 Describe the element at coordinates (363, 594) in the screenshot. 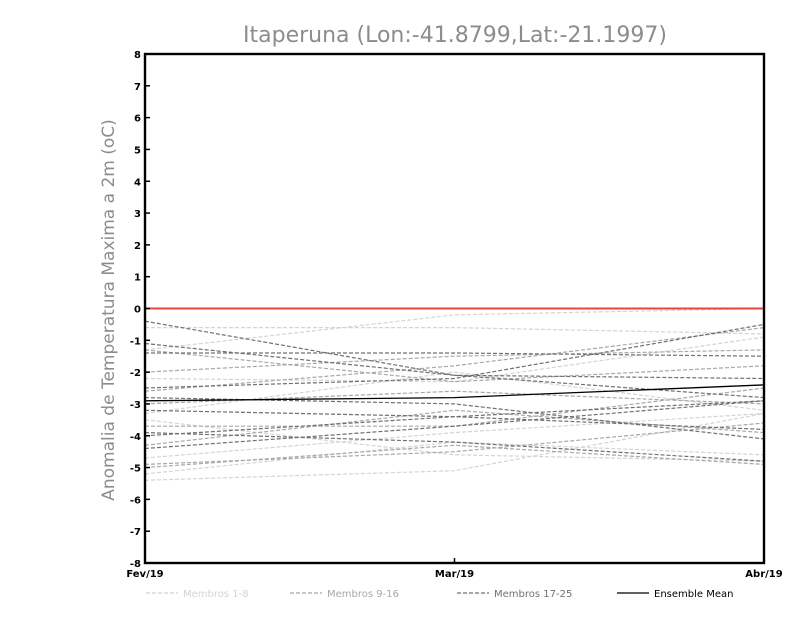

I see `legend-label: Membros 9-16` at that location.